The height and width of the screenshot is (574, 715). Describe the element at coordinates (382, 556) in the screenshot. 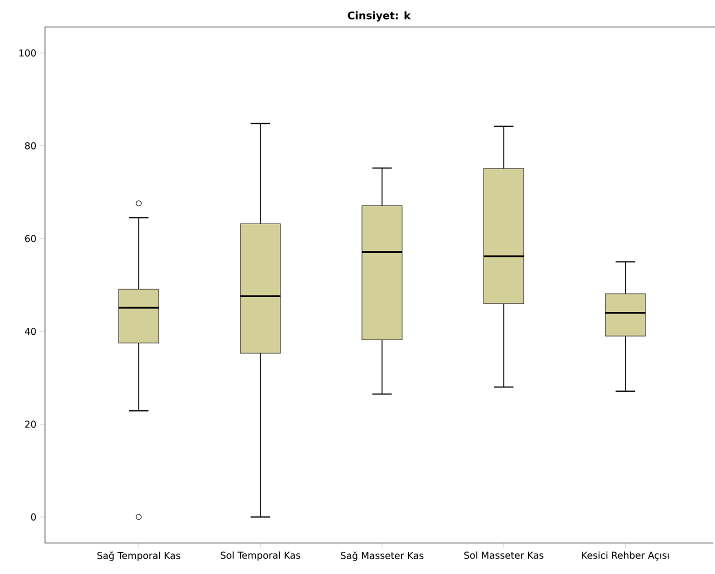

I see `x-tick-label: Sağ Masseter Kas` at that location.